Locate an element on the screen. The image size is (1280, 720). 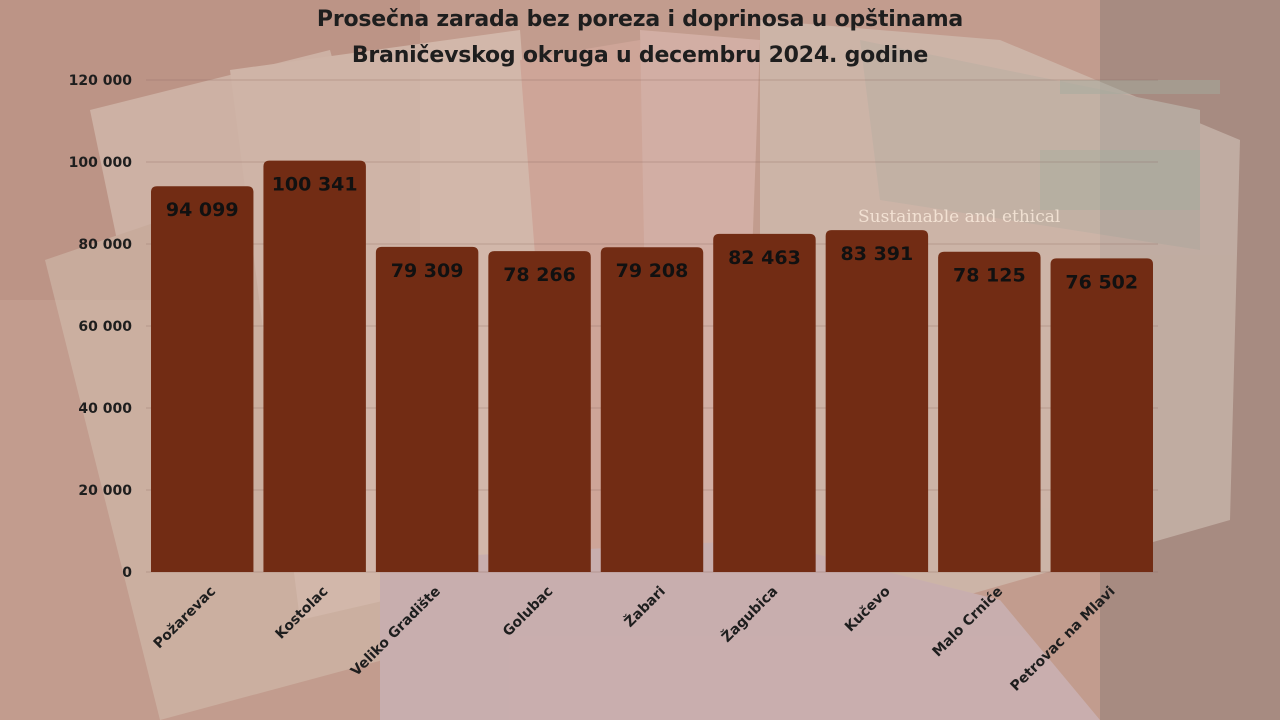
x-category-label: Požarevac is located at coordinates (185, 618).